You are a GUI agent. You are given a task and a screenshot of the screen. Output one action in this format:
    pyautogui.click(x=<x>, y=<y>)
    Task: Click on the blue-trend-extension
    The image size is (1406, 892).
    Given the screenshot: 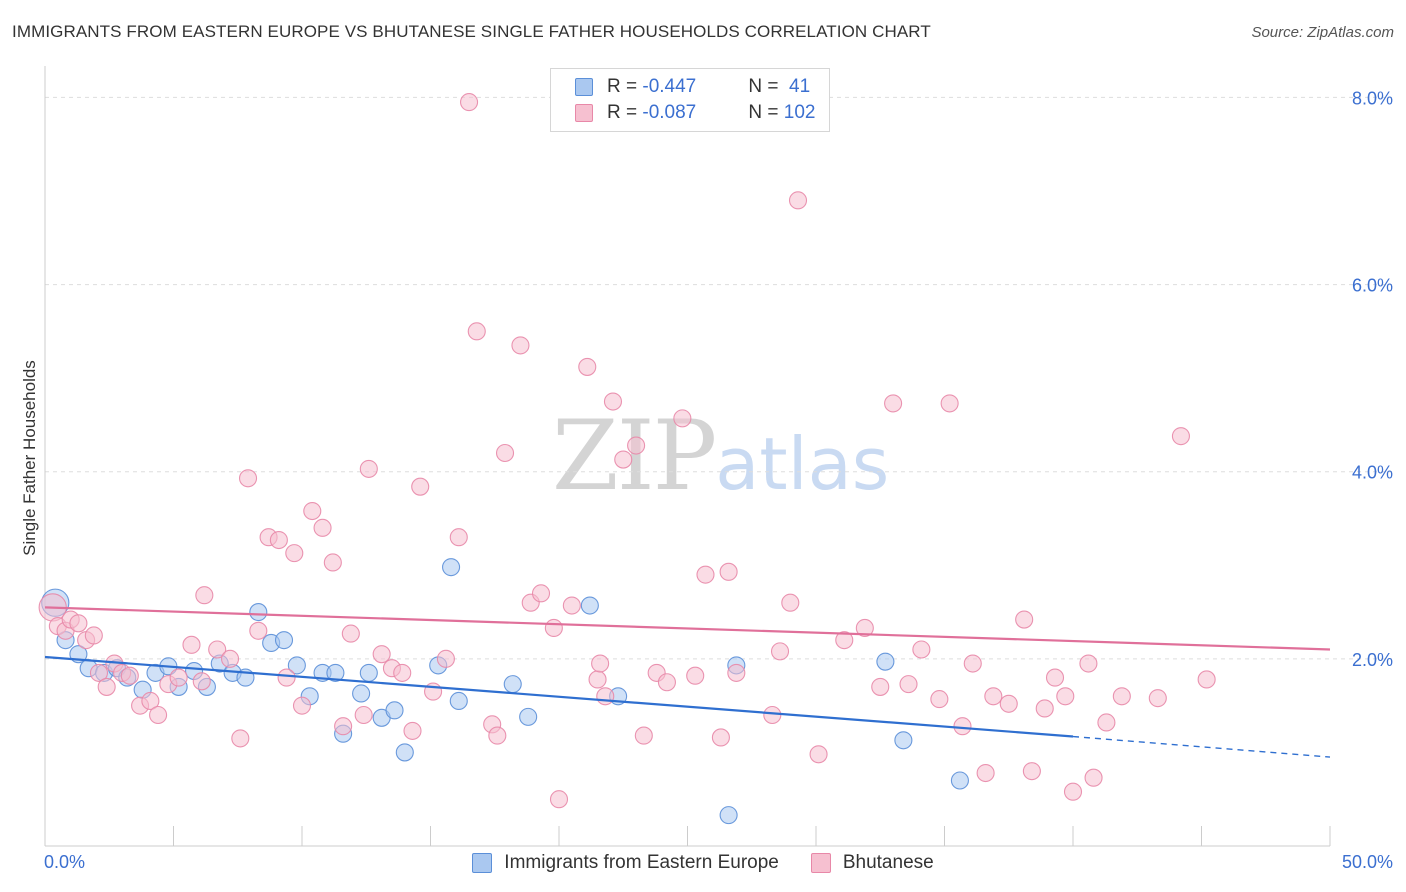 What is the action you would take?
    pyautogui.click(x=1201, y=746)
    